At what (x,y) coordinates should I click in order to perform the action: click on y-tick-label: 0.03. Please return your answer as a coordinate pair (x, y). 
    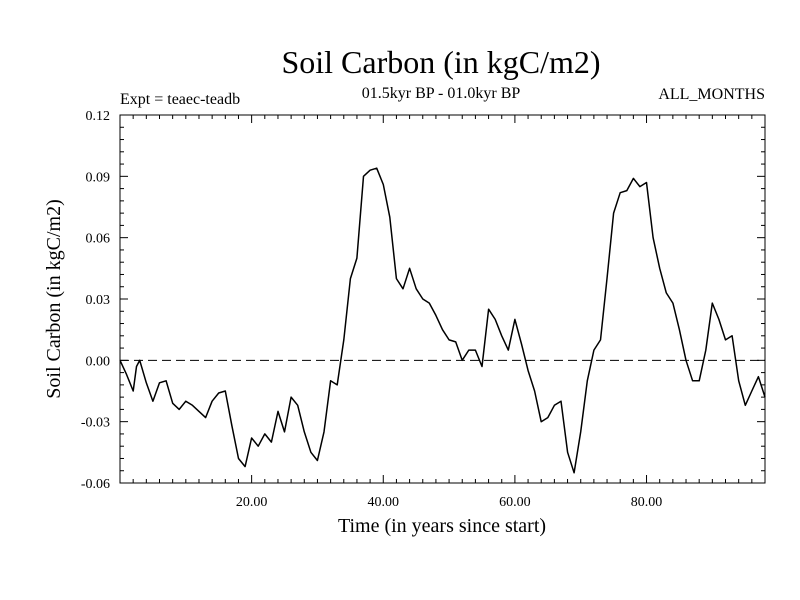
    Looking at the image, I should click on (98, 300).